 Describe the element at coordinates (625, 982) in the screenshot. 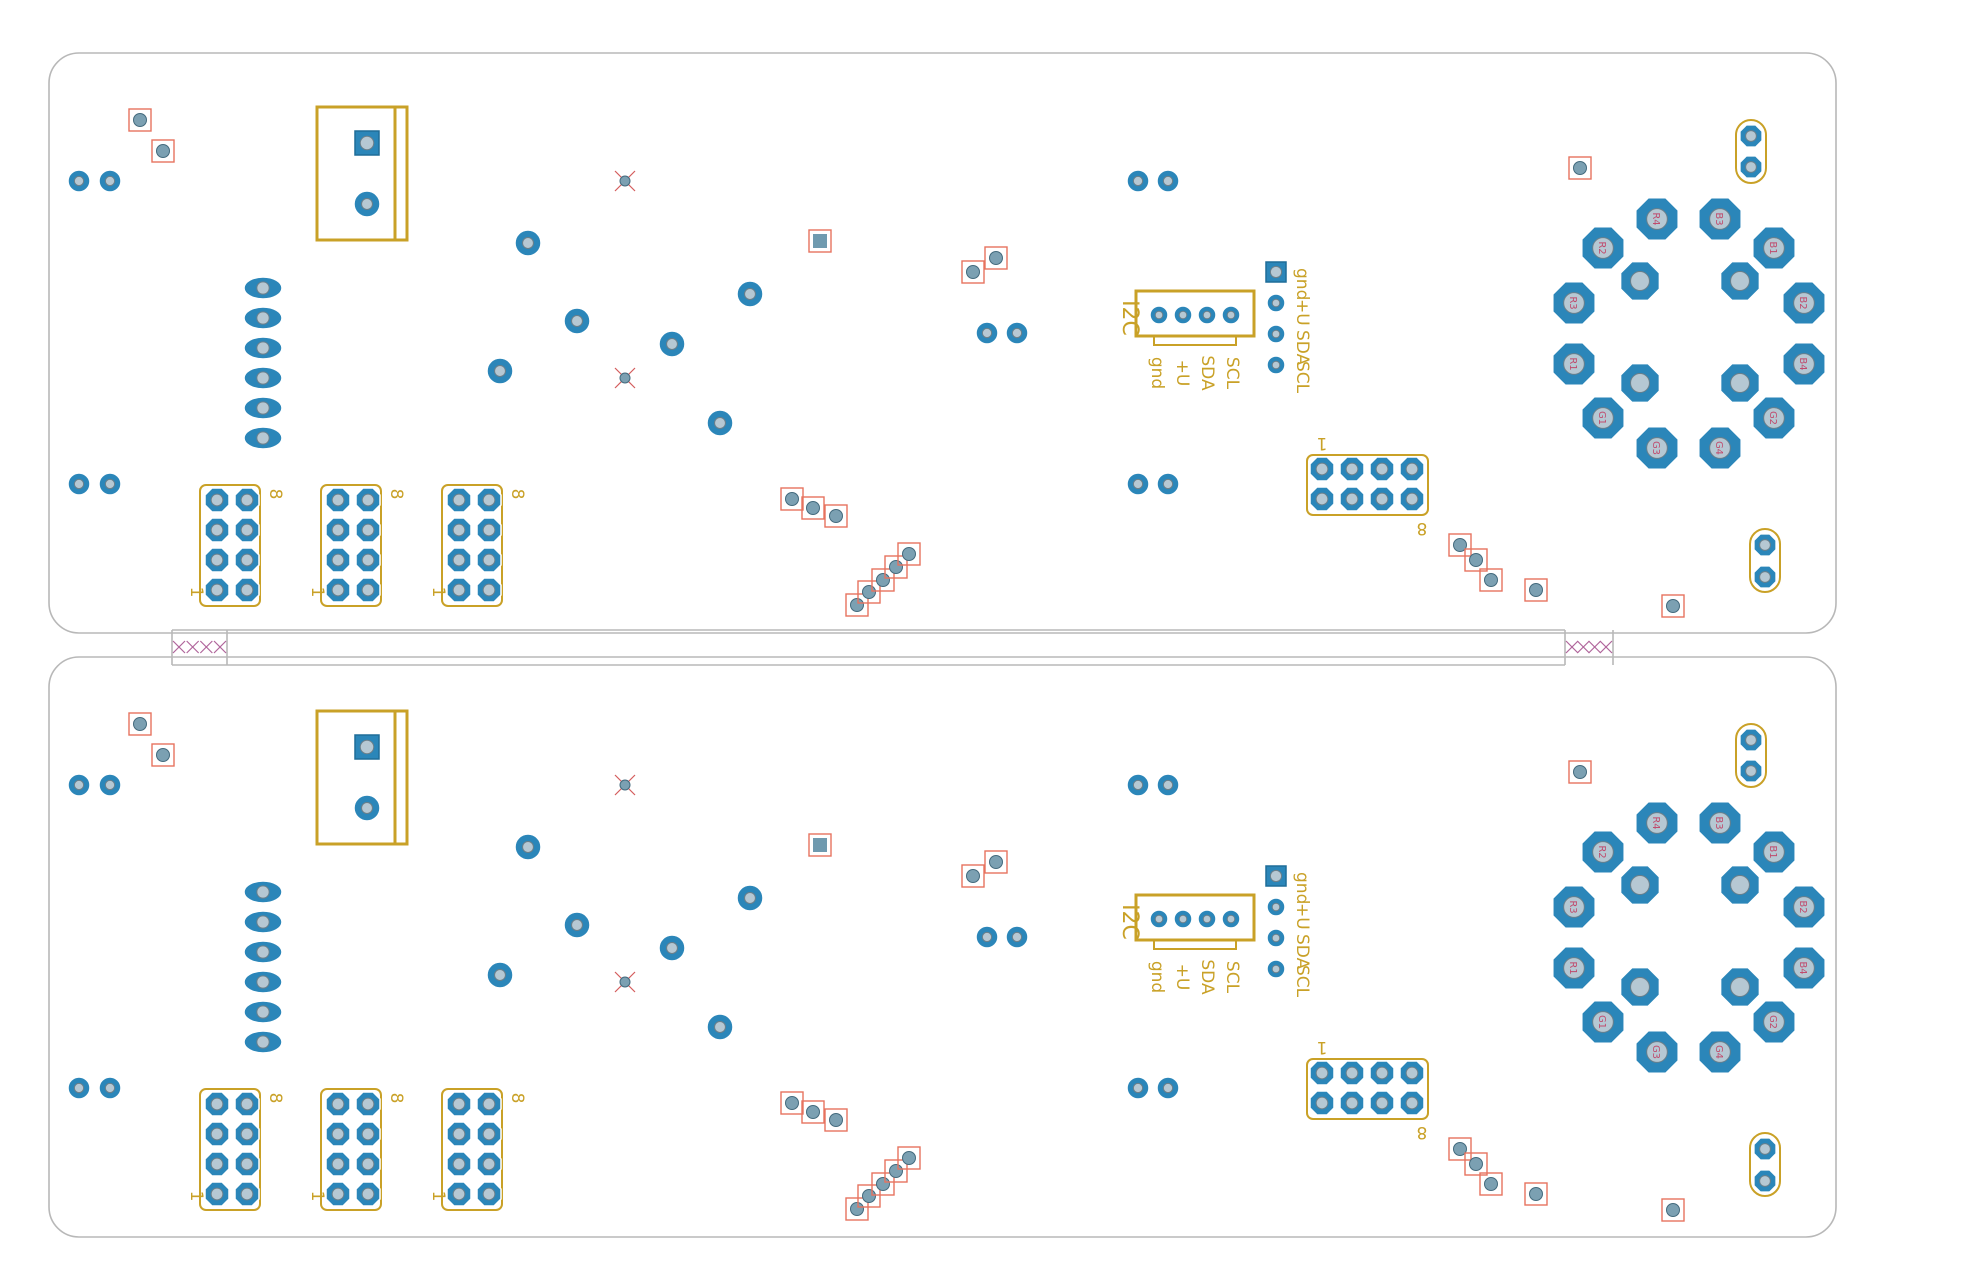

I see `via-marker` at that location.